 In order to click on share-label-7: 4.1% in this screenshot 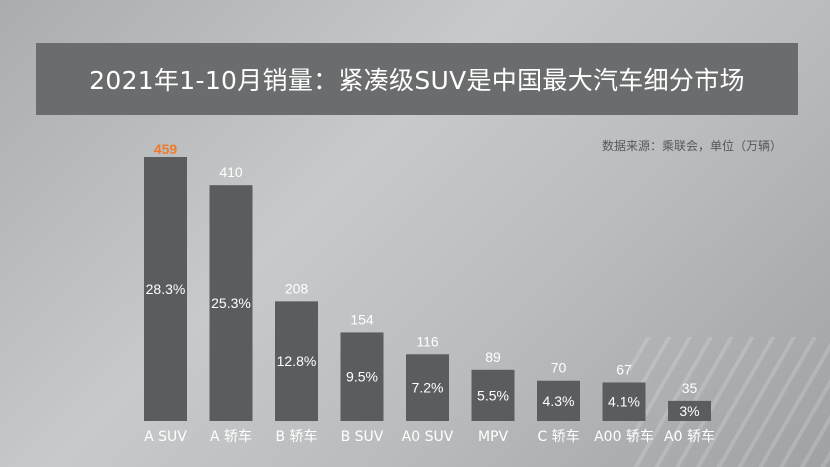, I will do `click(624, 402)`.